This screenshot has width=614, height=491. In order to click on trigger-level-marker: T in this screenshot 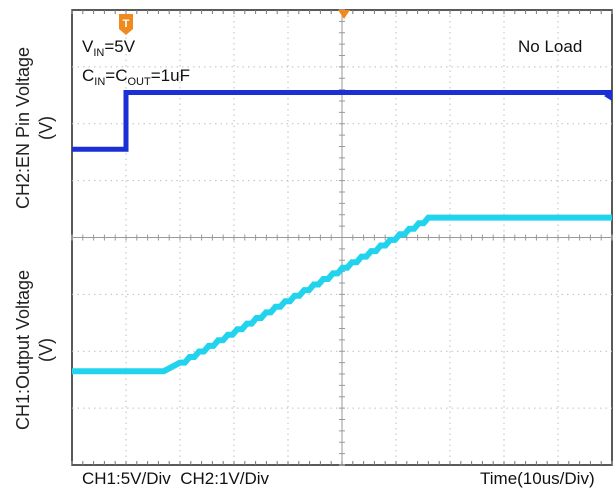, I will do `click(126, 24)`.